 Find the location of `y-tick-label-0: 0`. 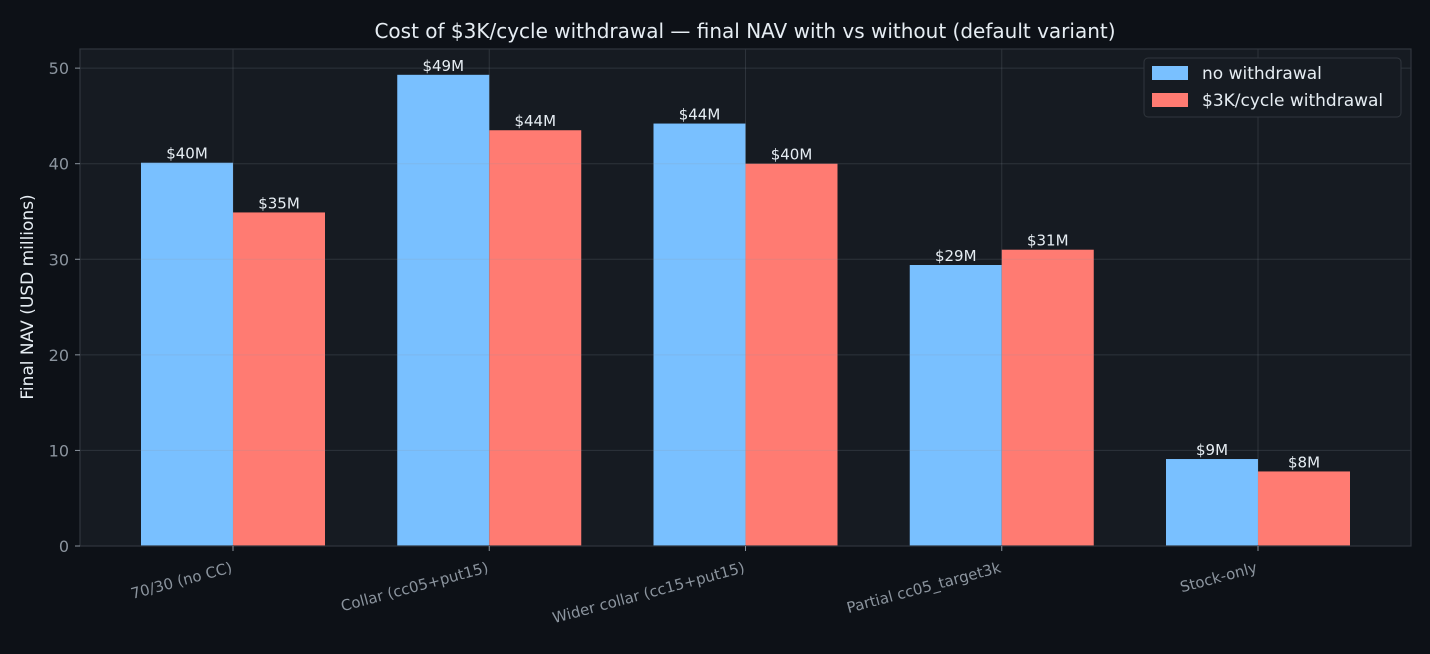

y-tick-label-0: 0 is located at coordinates (64, 546).